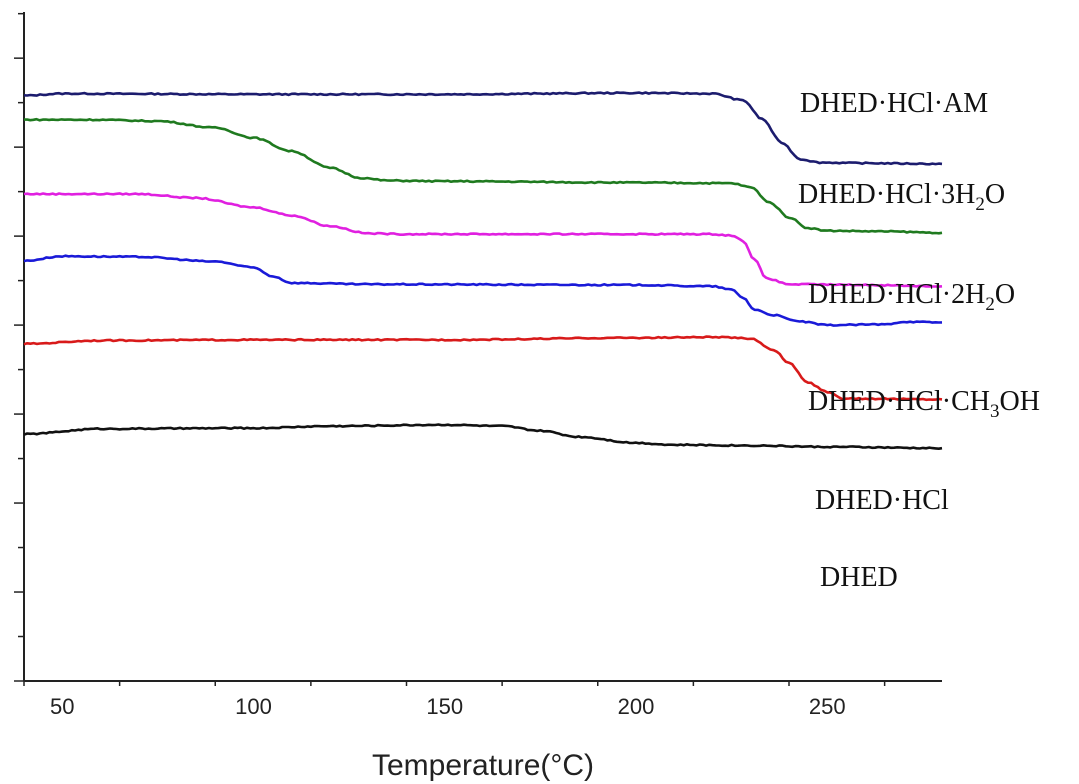 This screenshot has width=1079, height=784. Describe the element at coordinates (911, 297) in the screenshot. I see `series-label: DHED·HCl·2H2O` at that location.